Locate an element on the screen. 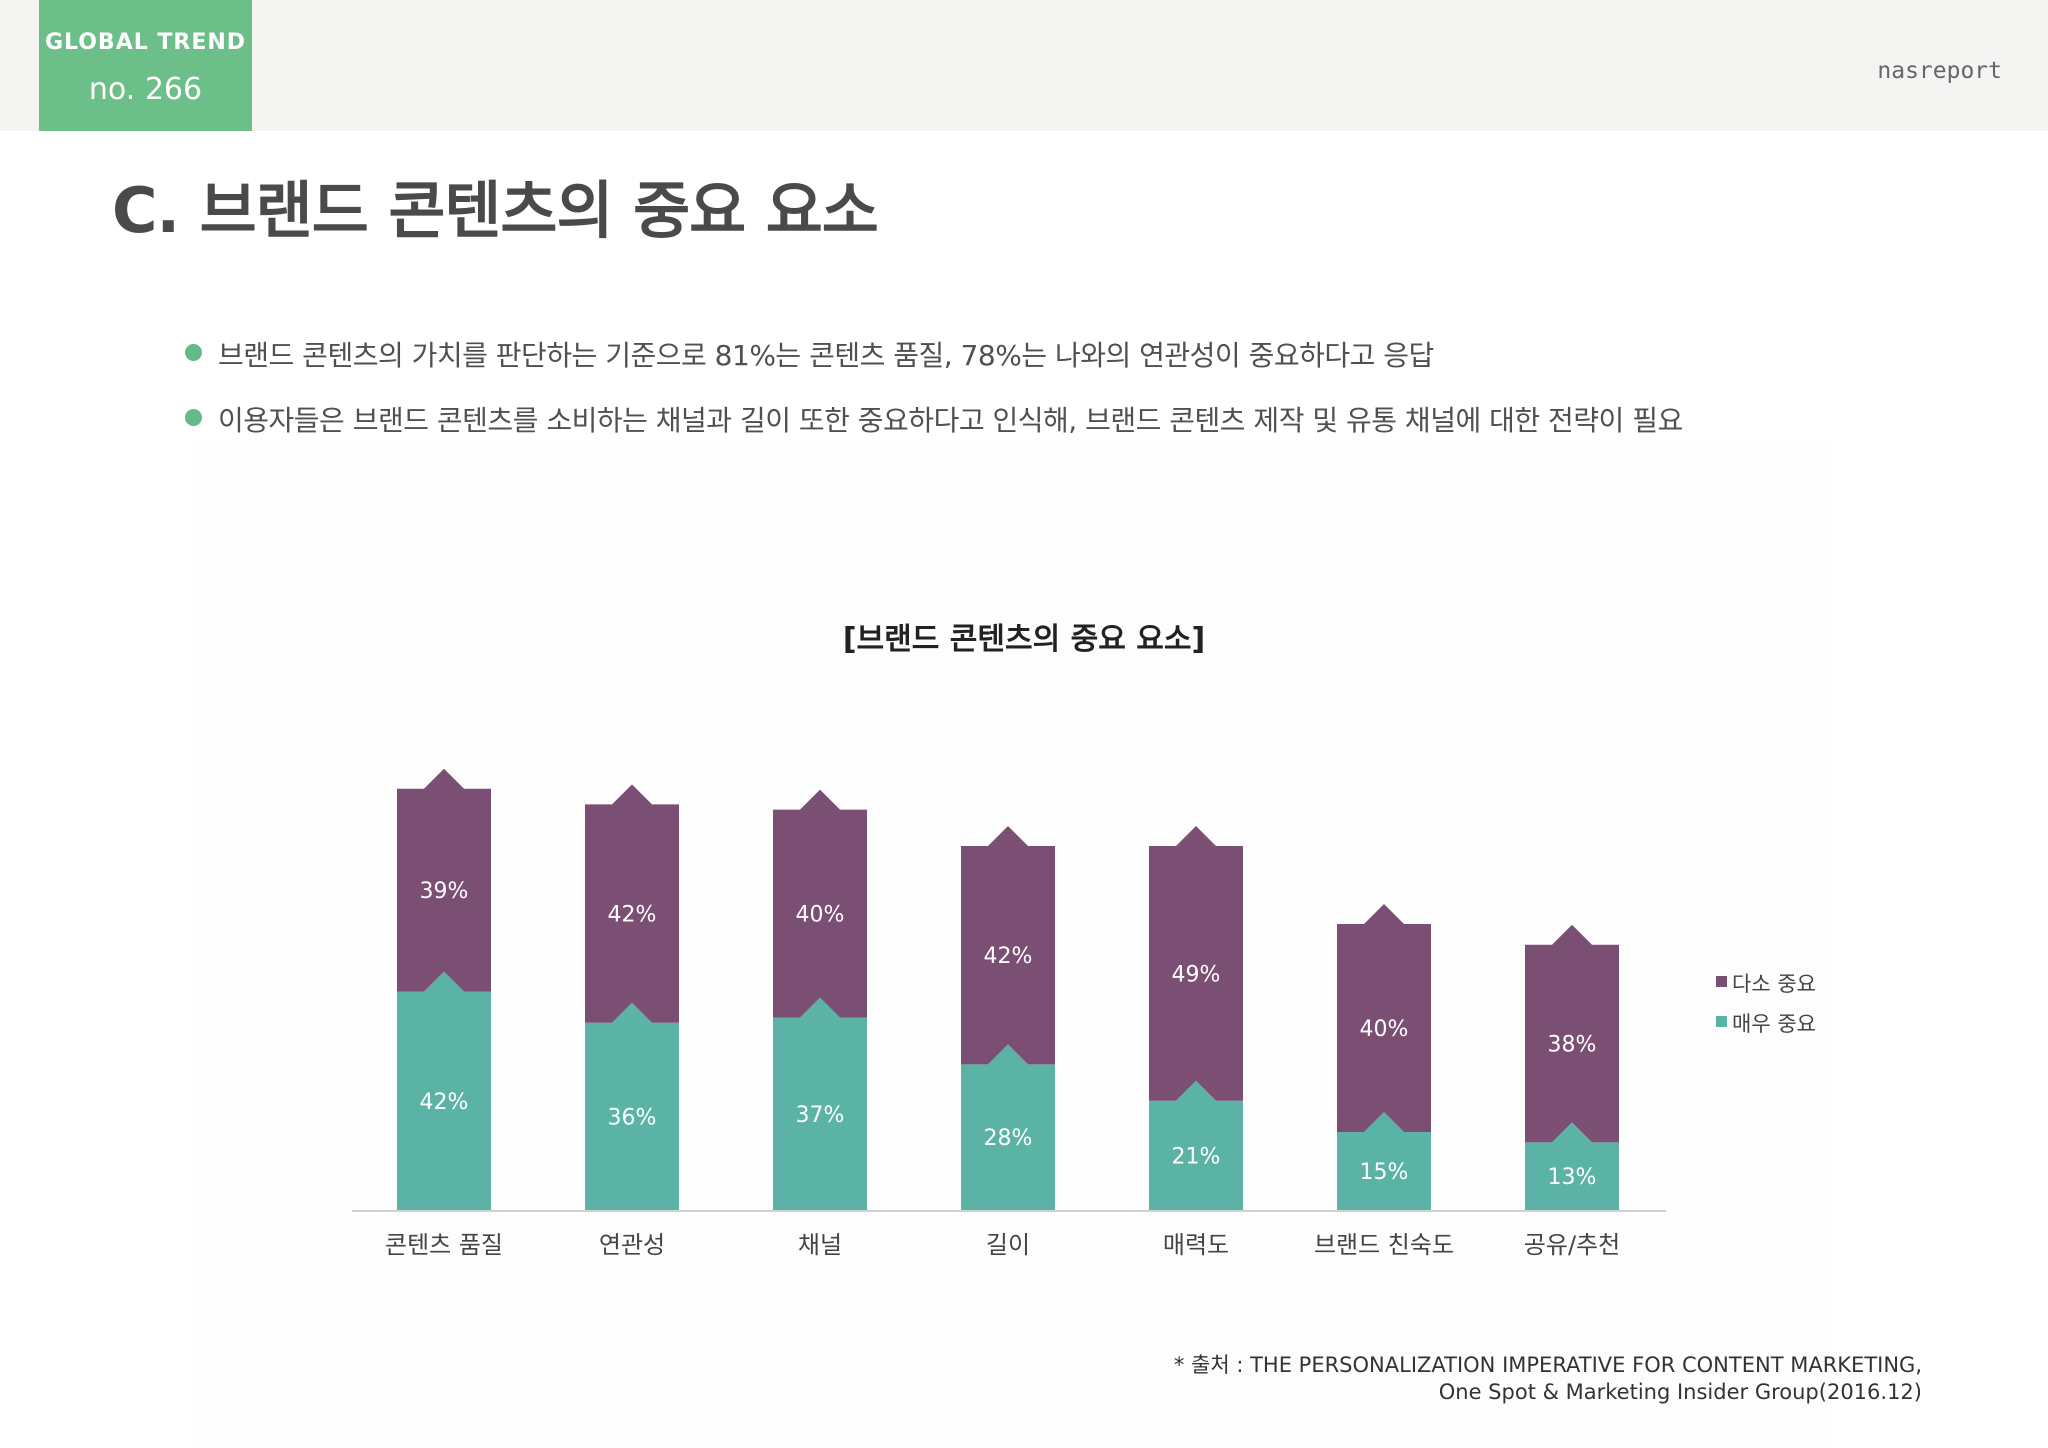  data-label-very-important: 37% is located at coordinates (820, 1115).